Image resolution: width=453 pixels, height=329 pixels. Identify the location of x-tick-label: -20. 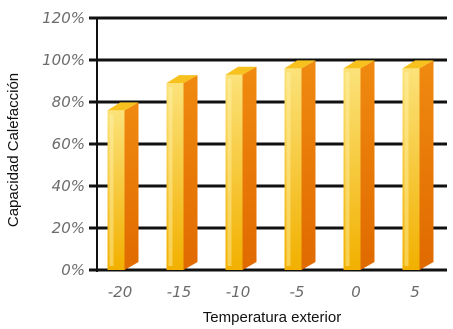
(120, 292).